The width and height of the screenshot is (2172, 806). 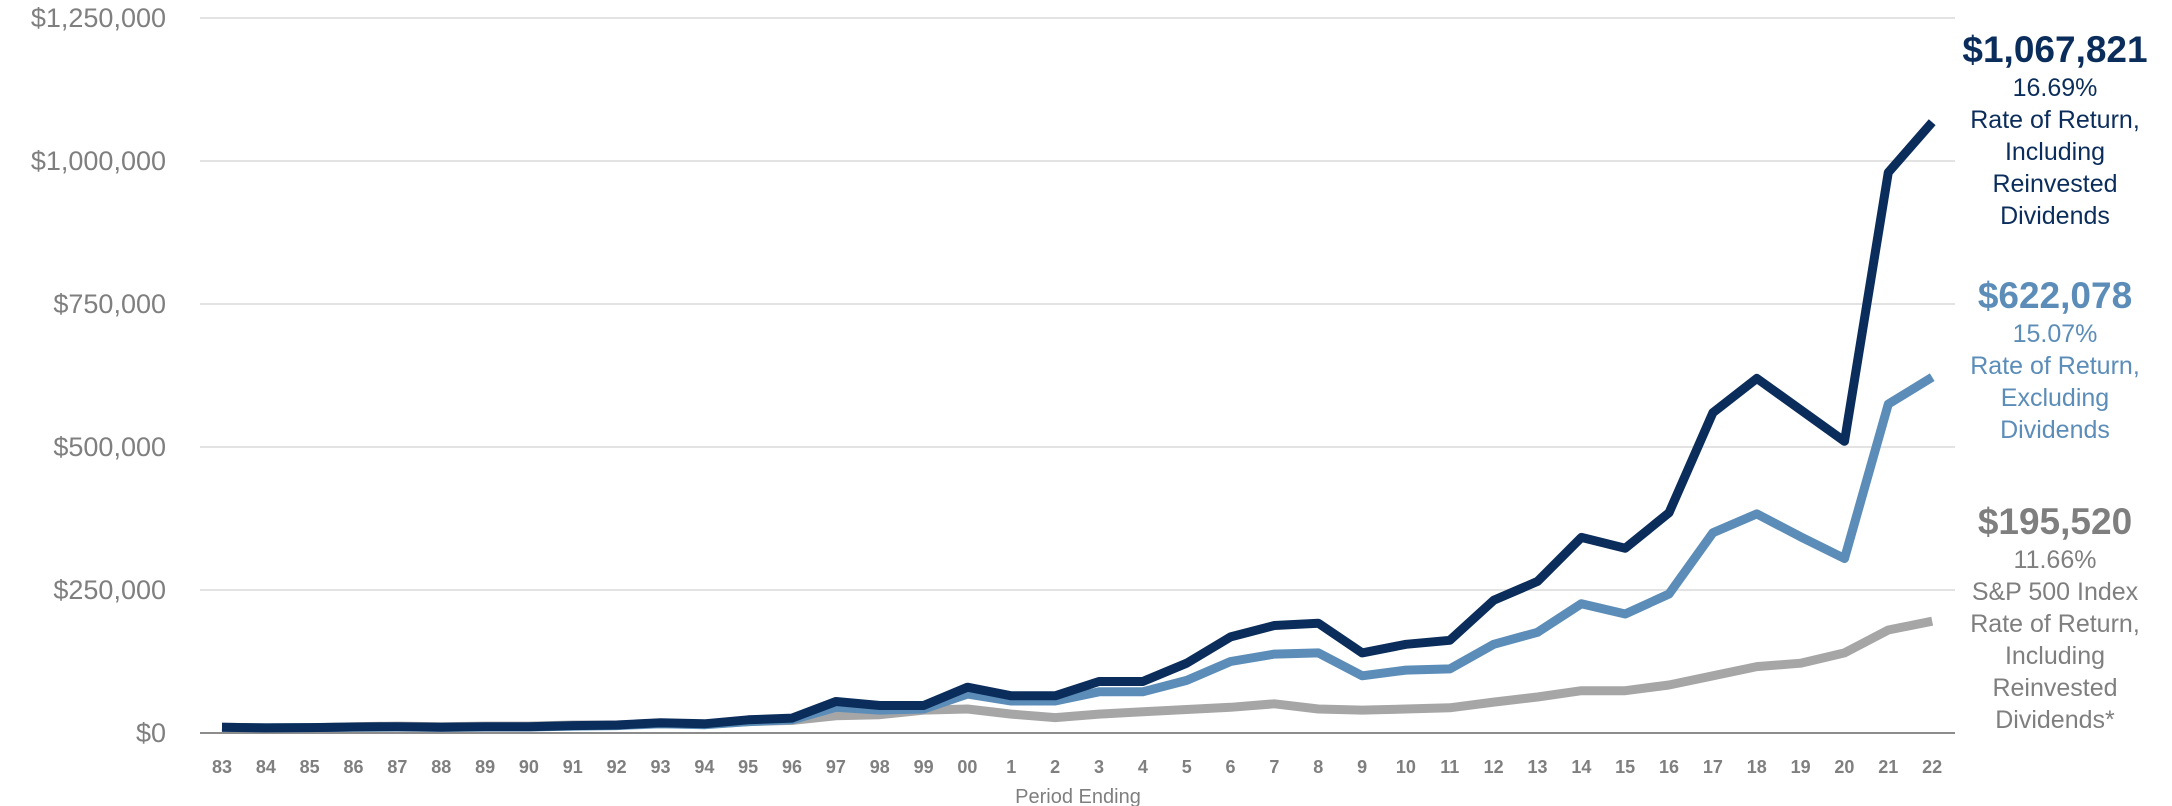 What do you see at coordinates (354, 767) in the screenshot?
I see `x-tick-label: 86` at bounding box center [354, 767].